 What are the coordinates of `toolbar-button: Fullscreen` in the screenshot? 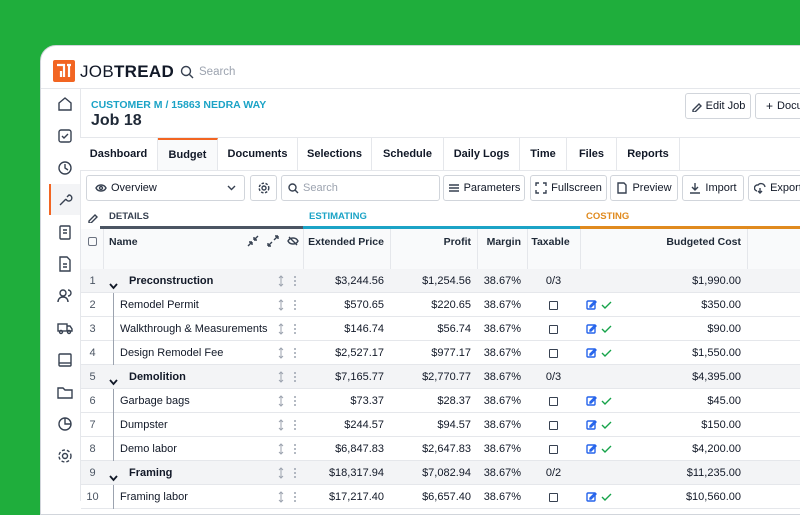 It's located at (568, 188).